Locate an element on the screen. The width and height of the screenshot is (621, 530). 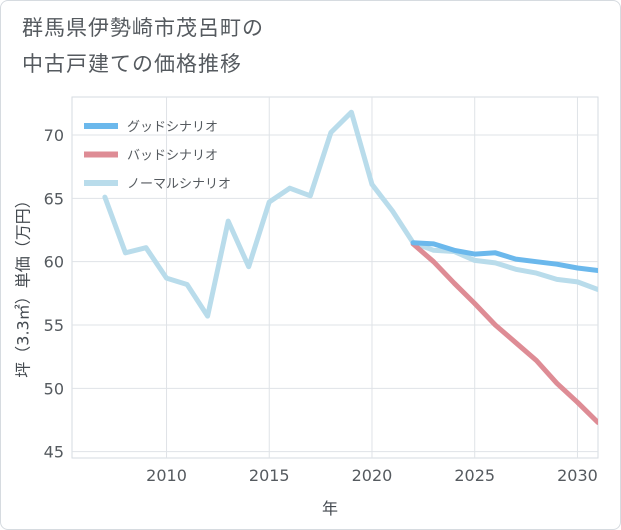
chart-title-line-1: 群馬県伊勢崎市茂呂町の is located at coordinates (143, 28).